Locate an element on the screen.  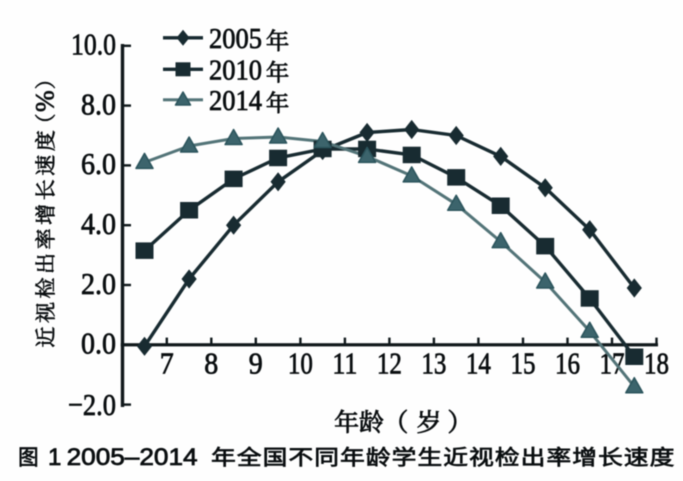
svg-text: 18 is located at coordinates (656, 363).